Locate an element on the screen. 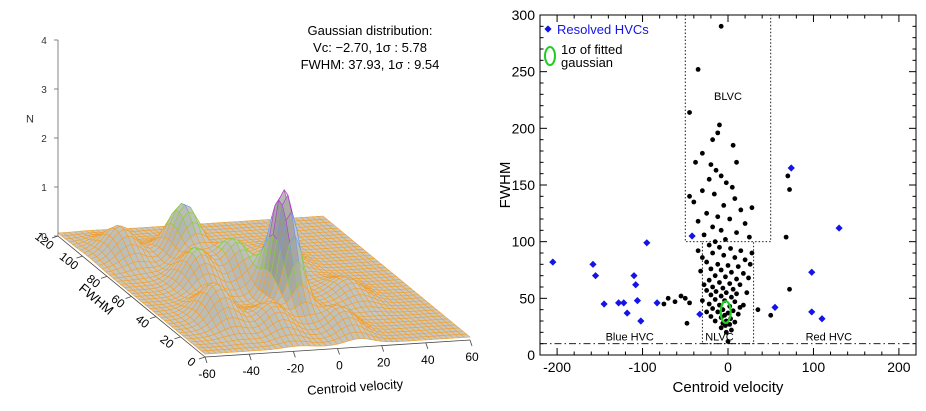  annotation-line-3: FWHM: 37.93, 1σ : 9.54 is located at coordinates (370, 64).